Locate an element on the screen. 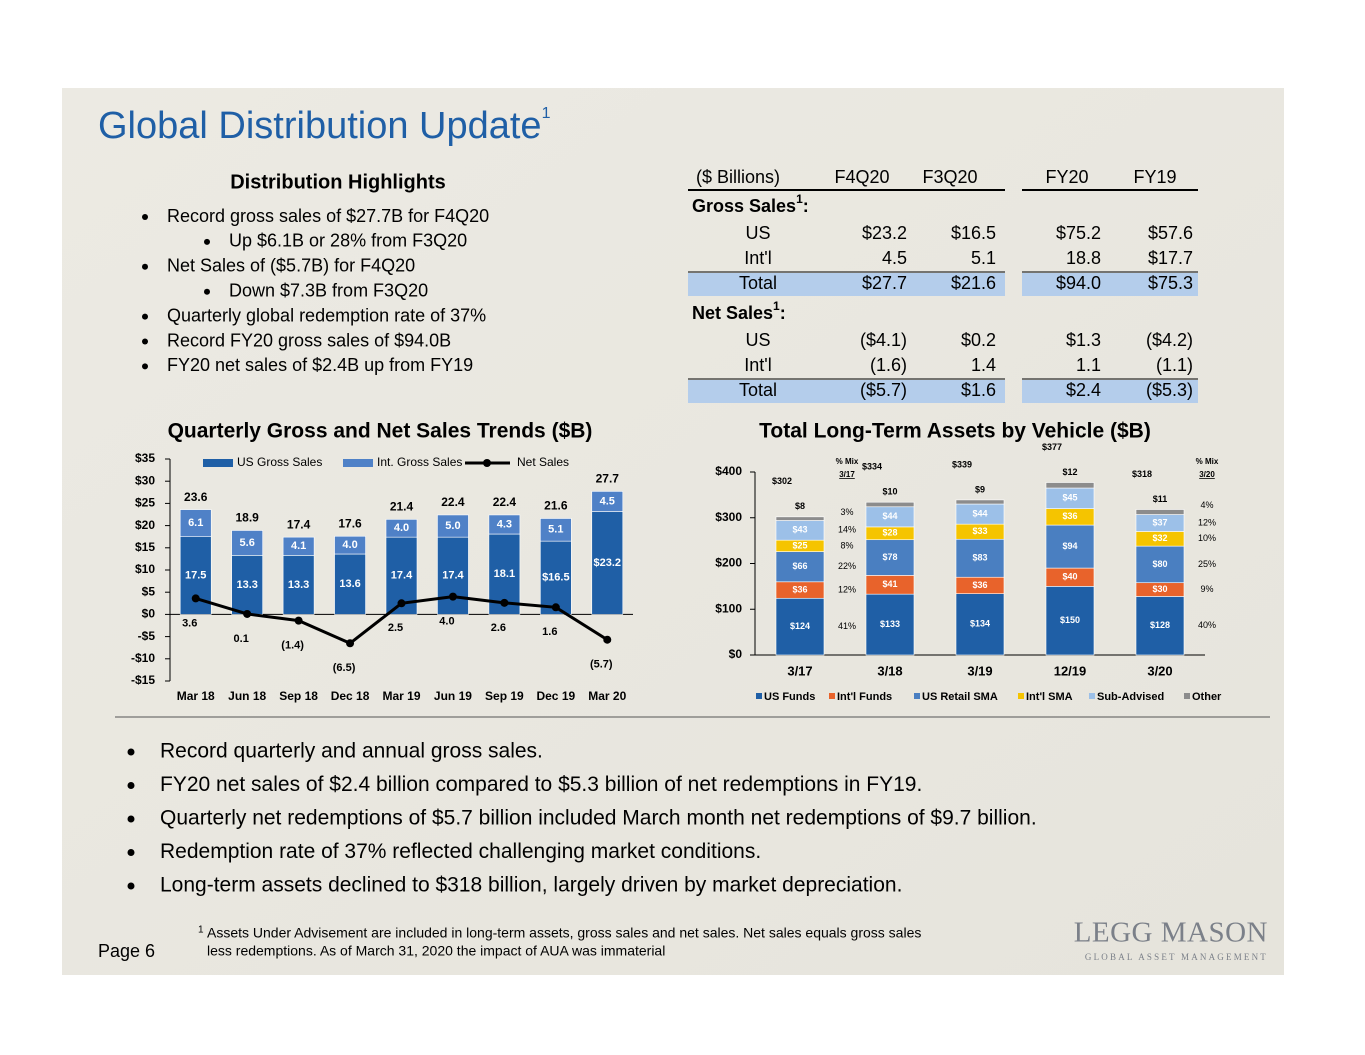 The width and height of the screenshot is (1365, 1055). table-value: 4.5 is located at coordinates (894, 258).